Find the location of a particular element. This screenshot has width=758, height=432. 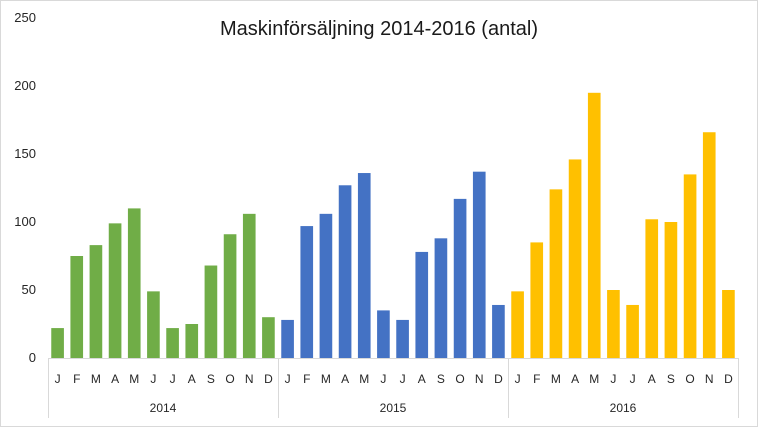

x-group-label-year: 2015 is located at coordinates (393, 408).